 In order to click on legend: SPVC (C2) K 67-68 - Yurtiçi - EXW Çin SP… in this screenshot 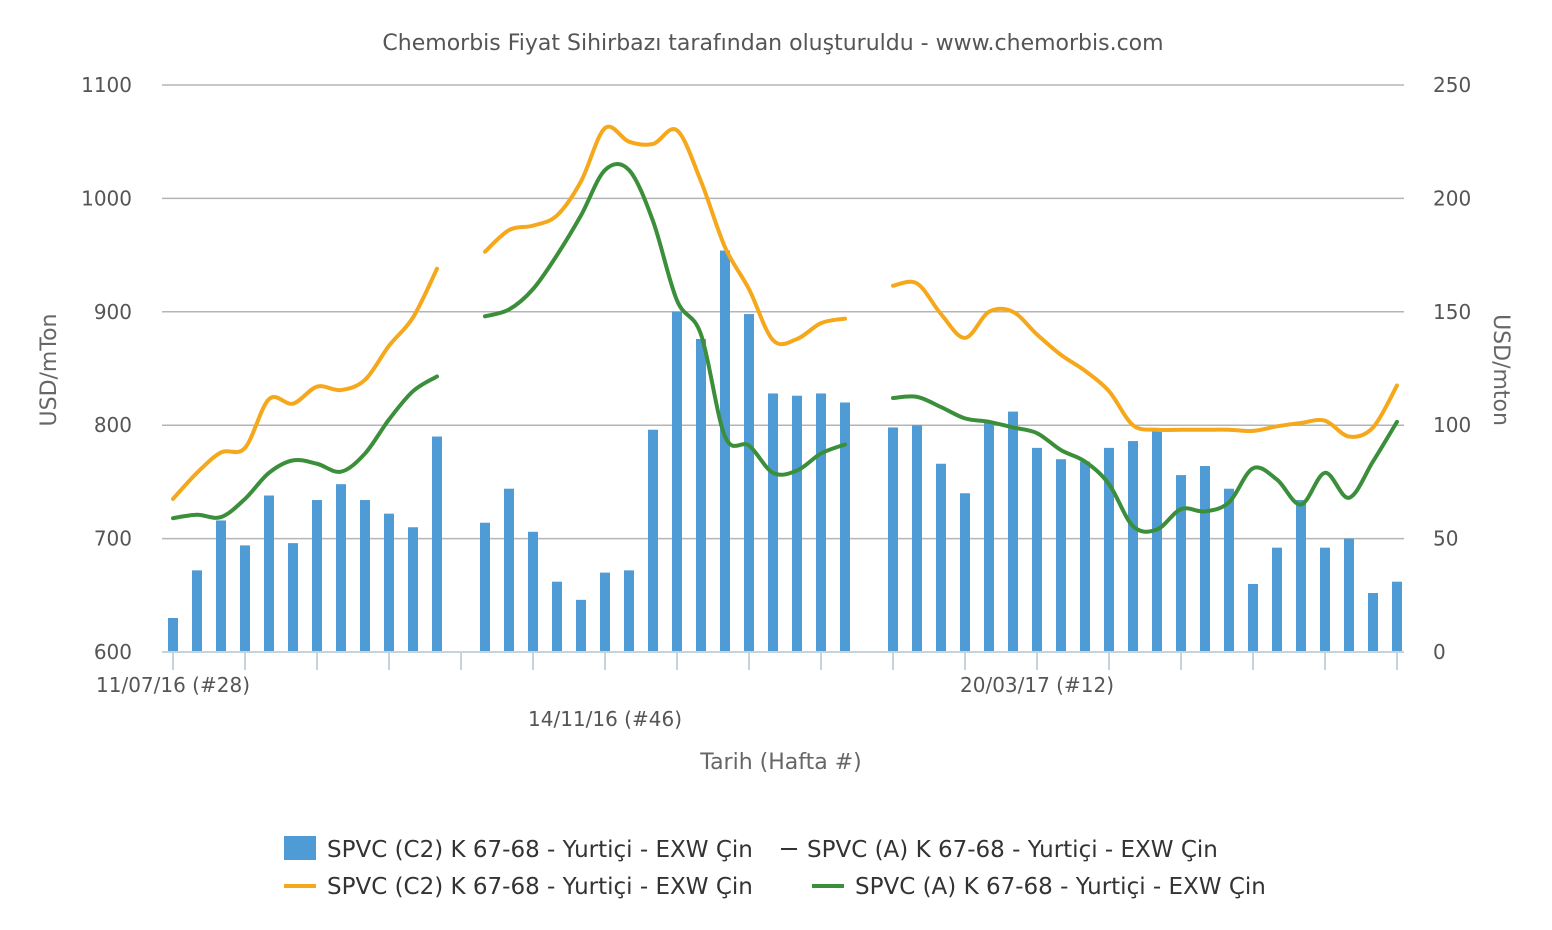, I will do `click(775, 868)`.